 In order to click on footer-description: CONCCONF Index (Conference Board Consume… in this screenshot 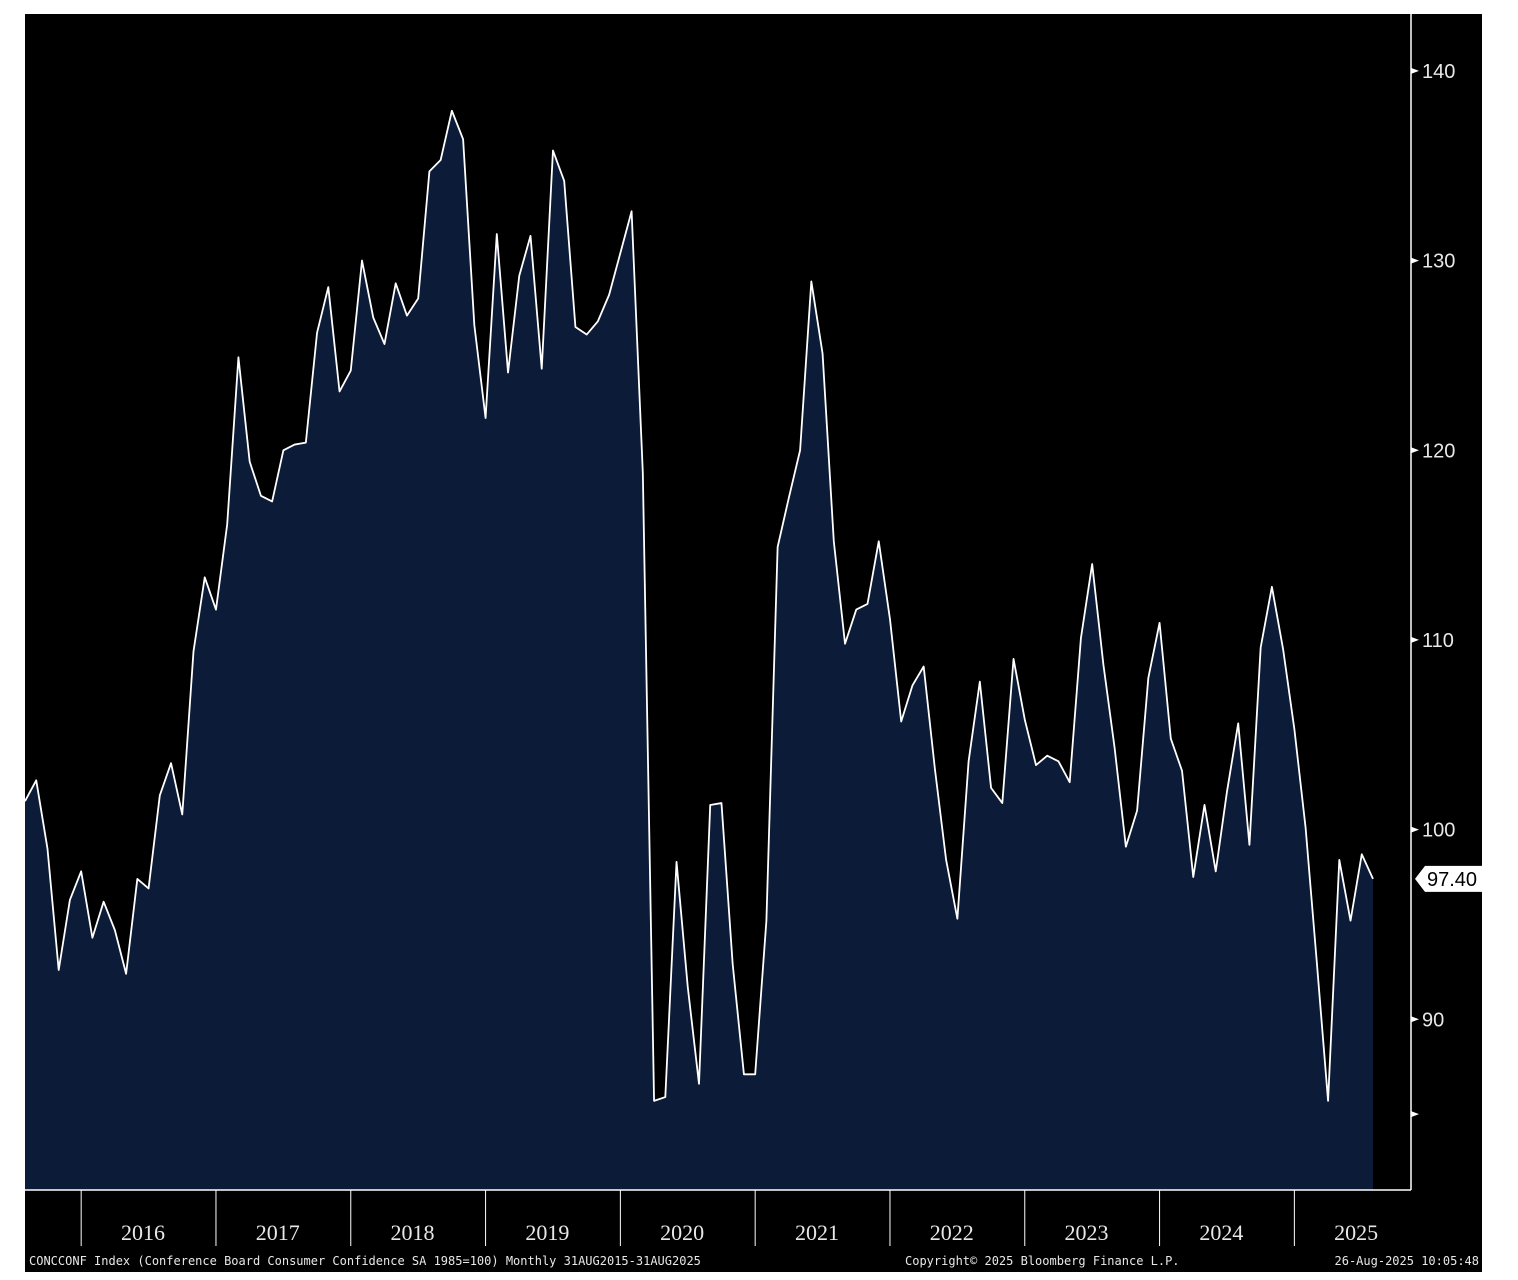, I will do `click(365, 1261)`.